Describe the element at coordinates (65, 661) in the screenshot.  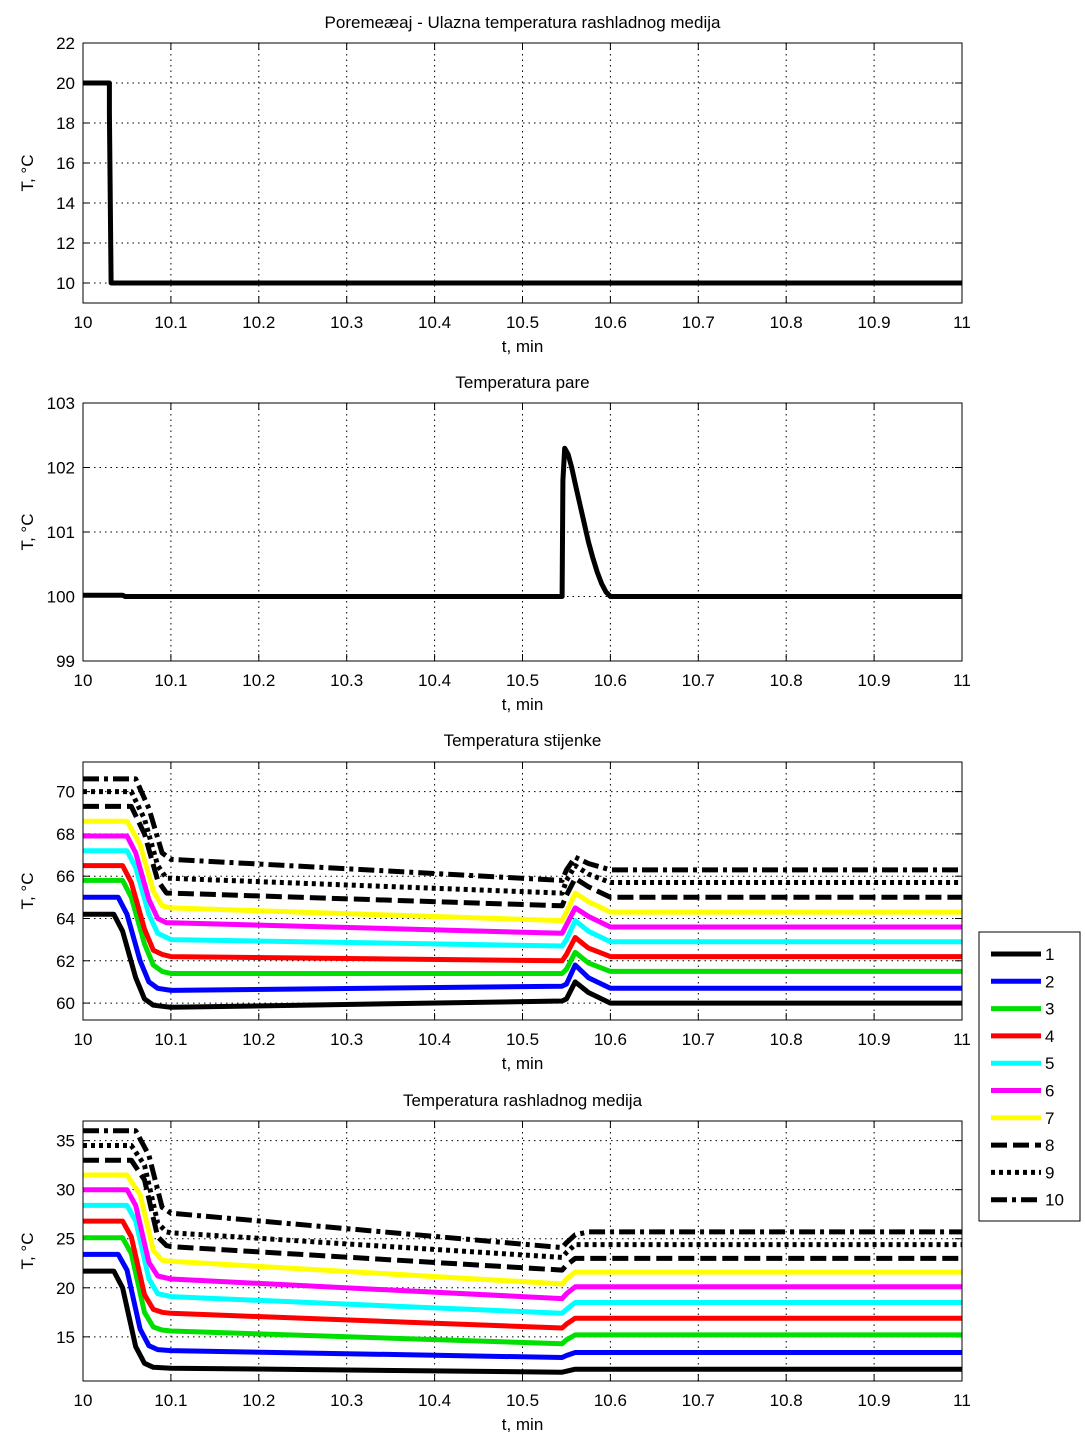
I see `y-tick-label: 99` at that location.